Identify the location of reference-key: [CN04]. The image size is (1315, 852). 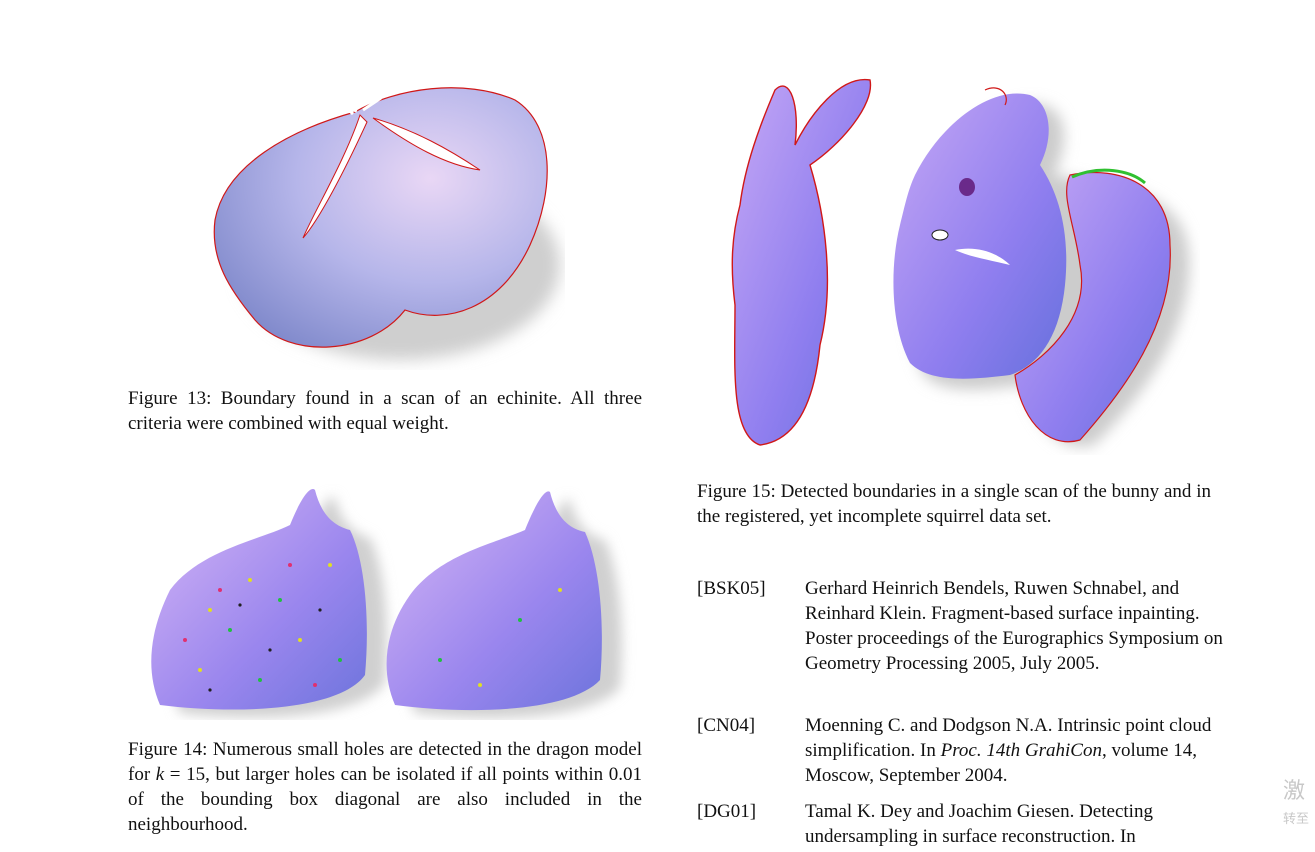
(726, 725).